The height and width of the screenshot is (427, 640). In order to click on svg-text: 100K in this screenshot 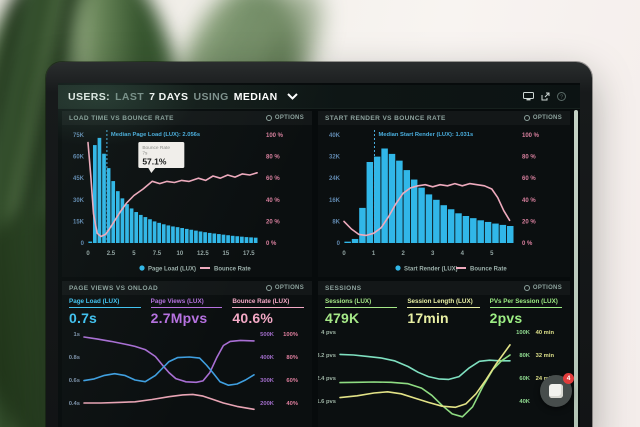, I will do `click(523, 333)`.